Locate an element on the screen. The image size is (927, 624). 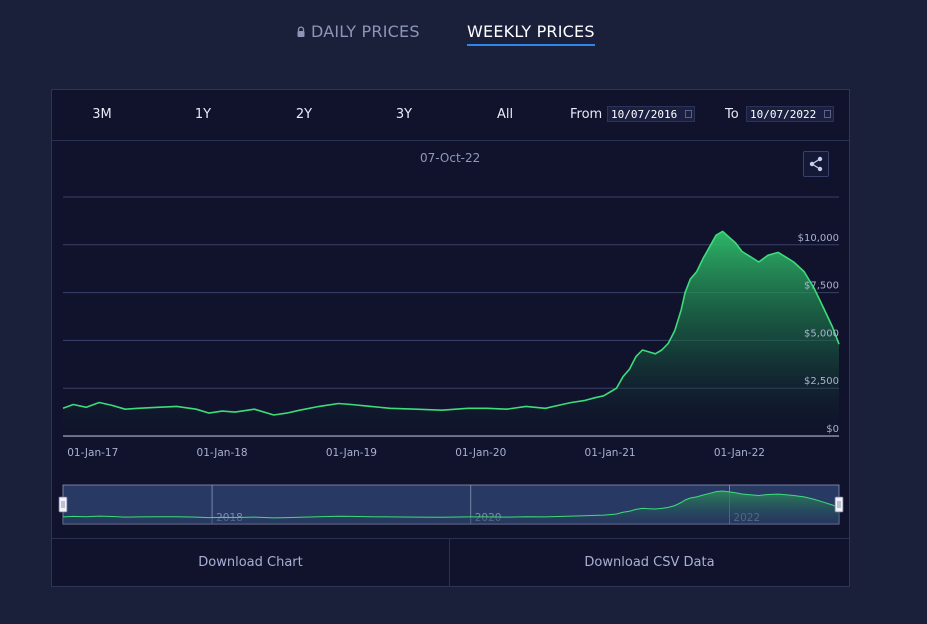
tab-daily-prices: DAILY PRICES is located at coordinates (357, 31).